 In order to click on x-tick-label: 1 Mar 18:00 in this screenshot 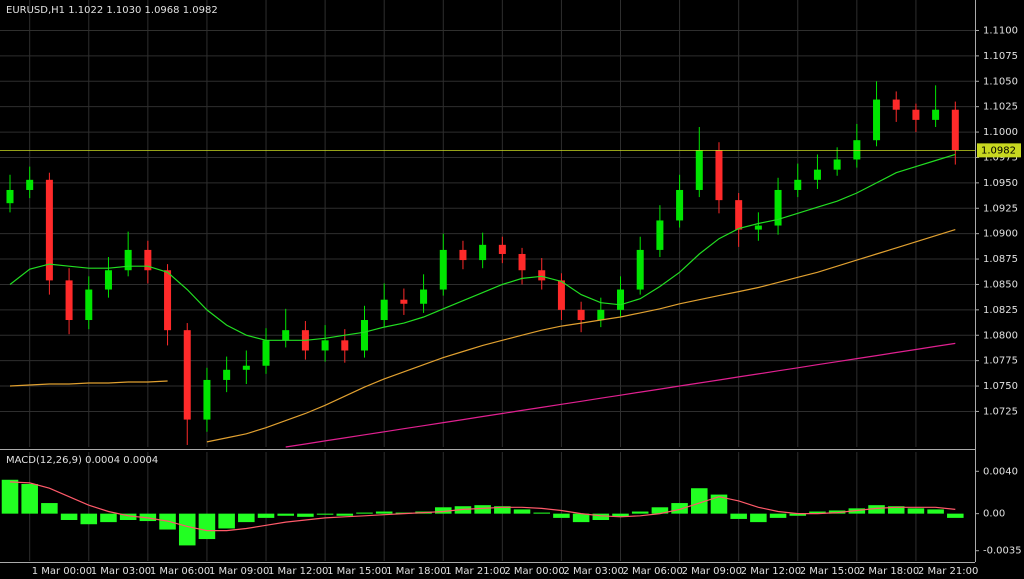, I will do `click(416, 571)`.